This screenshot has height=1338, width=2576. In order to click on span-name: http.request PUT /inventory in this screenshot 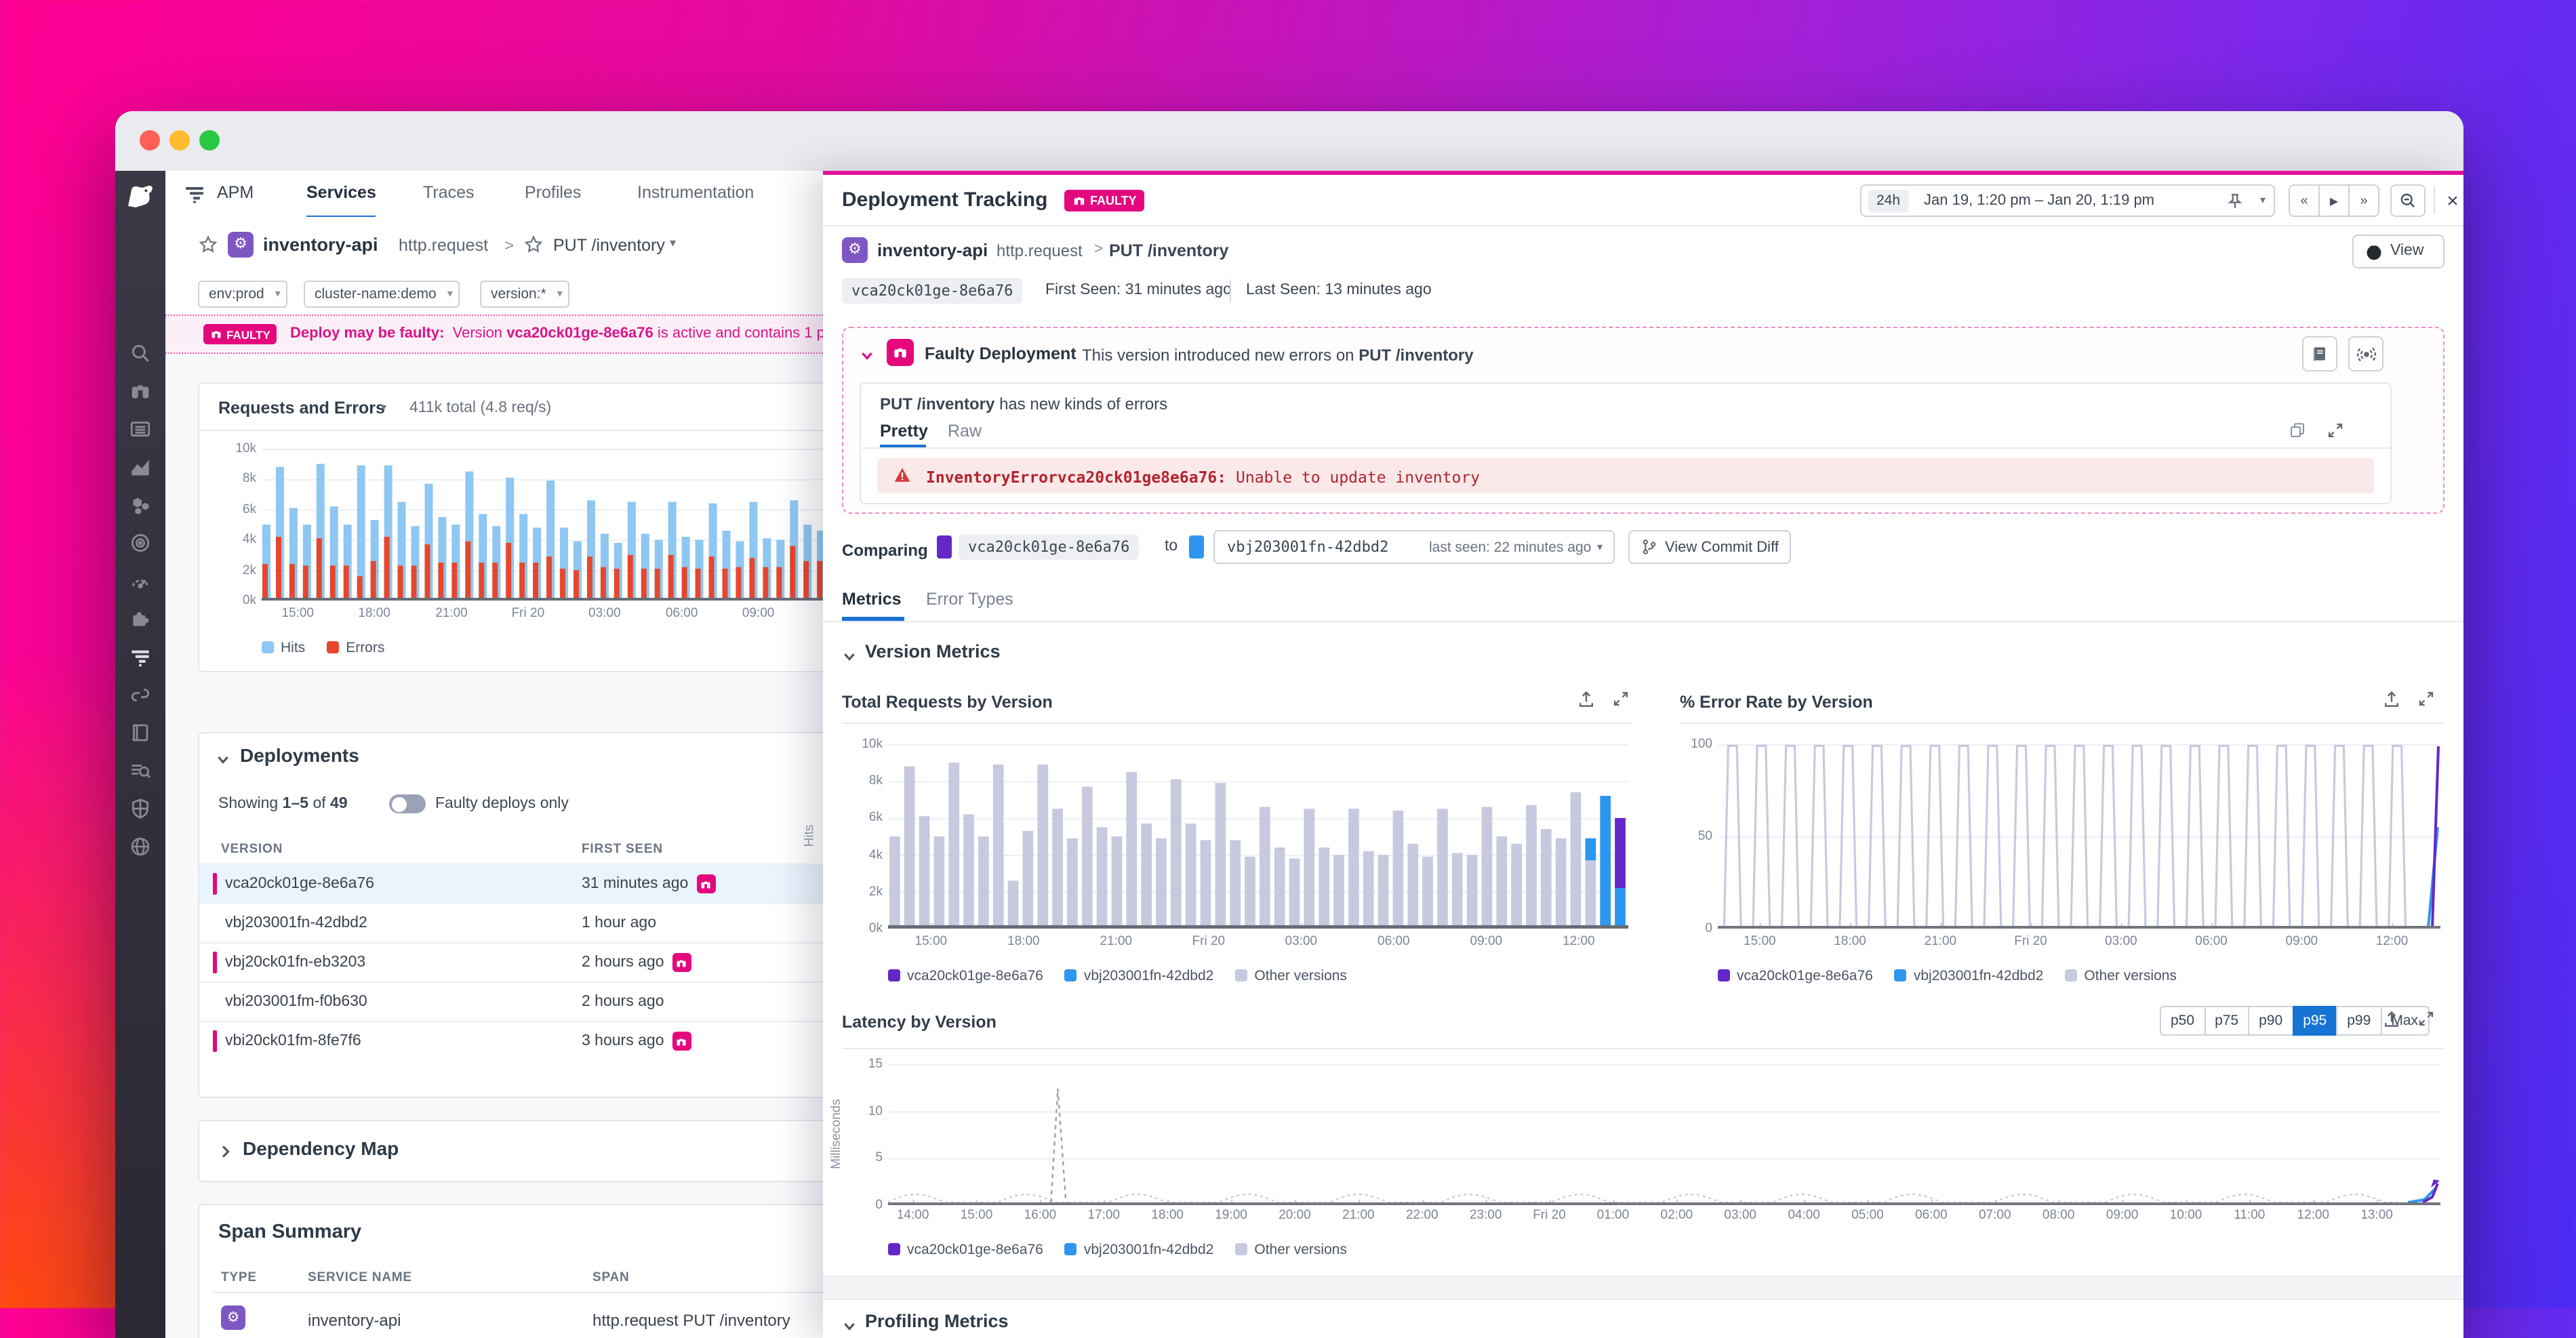, I will do `click(691, 1320)`.